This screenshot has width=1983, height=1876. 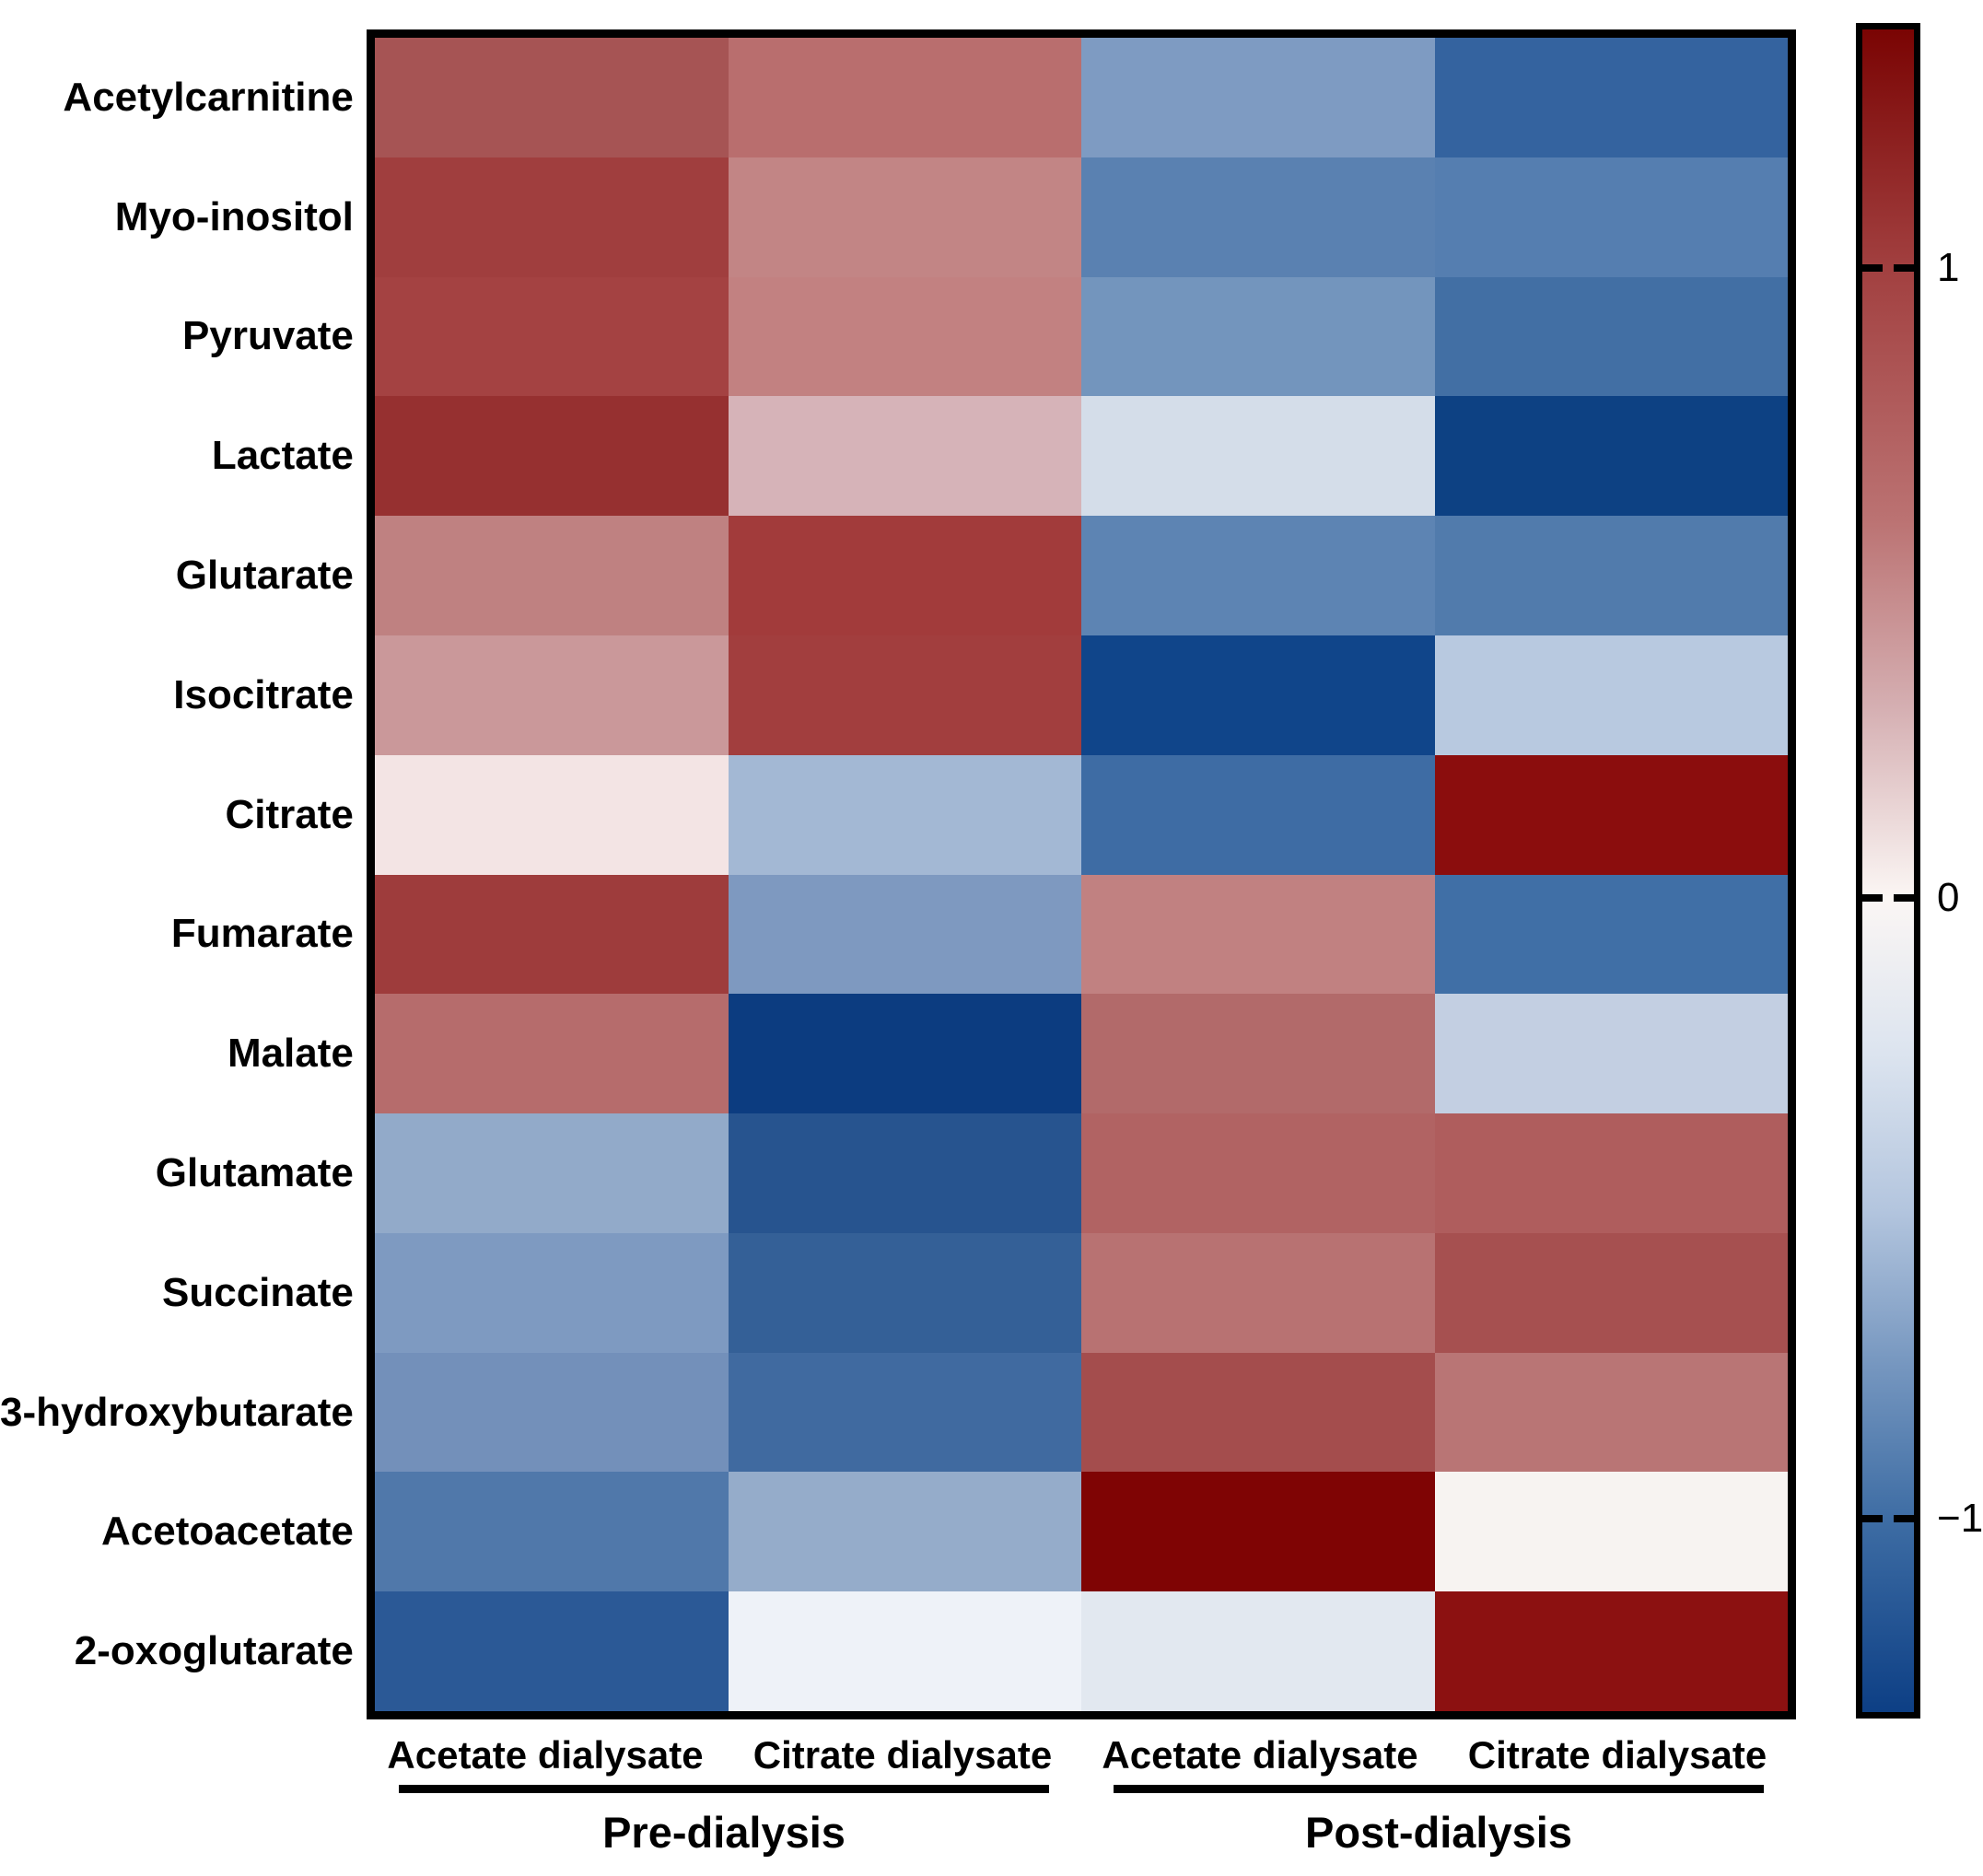 What do you see at coordinates (268, 336) in the screenshot?
I see `row-label: Pyruvate` at bounding box center [268, 336].